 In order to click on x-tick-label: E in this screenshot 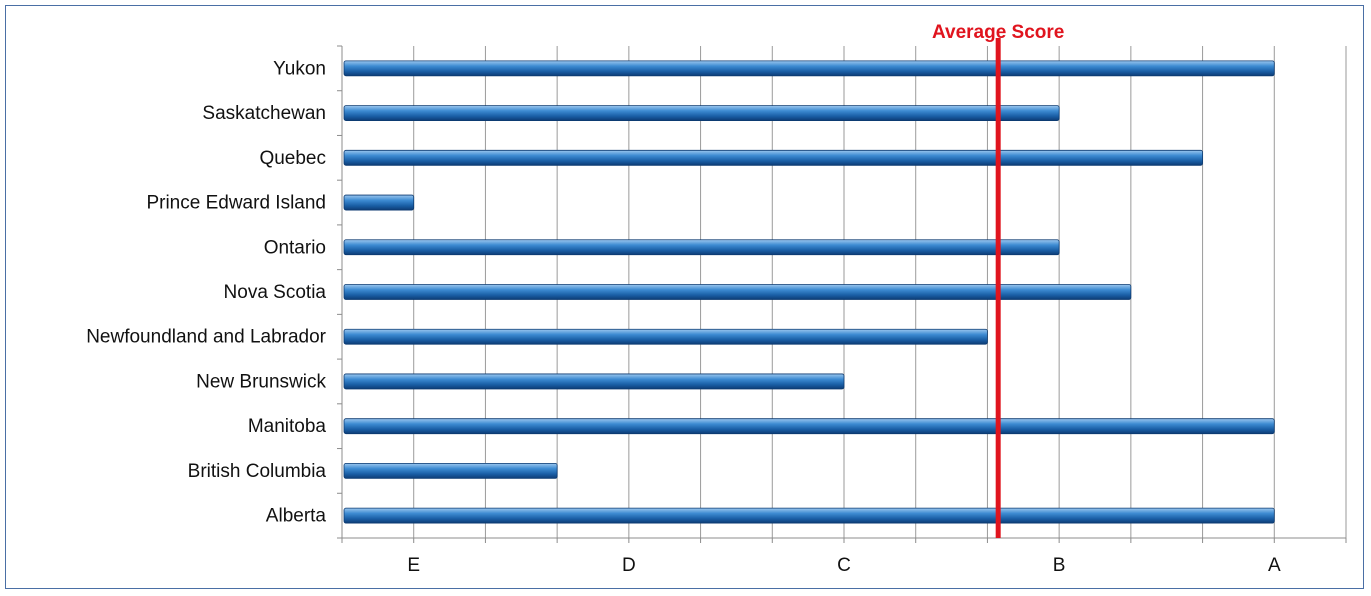, I will do `click(413, 565)`.